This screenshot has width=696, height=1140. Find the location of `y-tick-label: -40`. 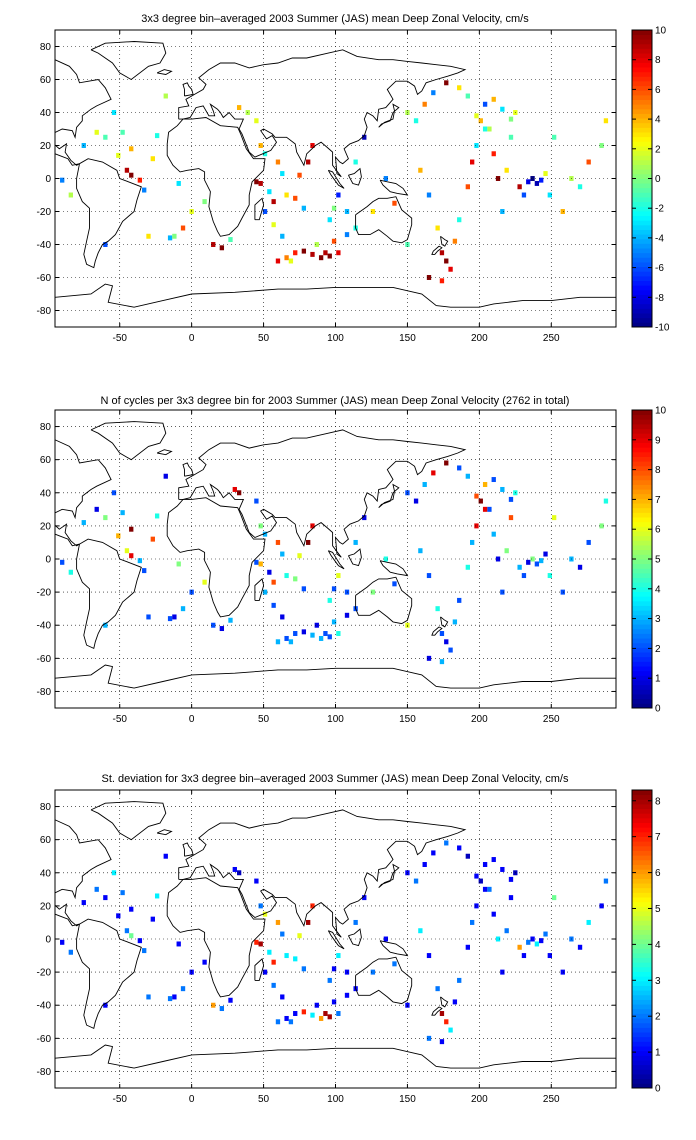

y-tick-label: -40 is located at coordinates (44, 1006).